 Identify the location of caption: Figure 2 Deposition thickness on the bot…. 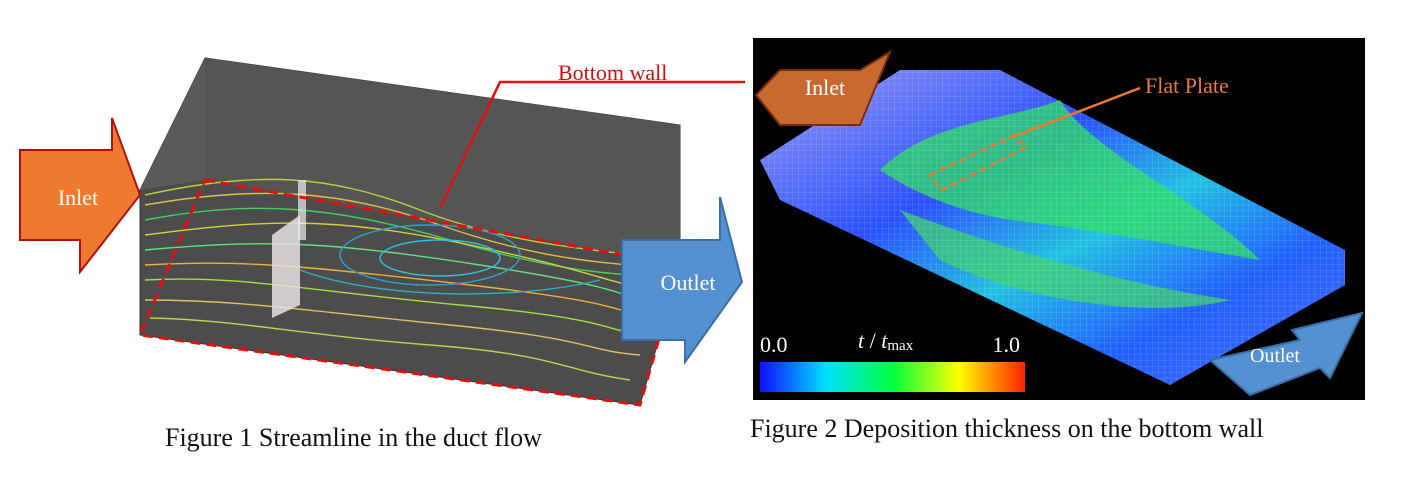
(1006, 428).